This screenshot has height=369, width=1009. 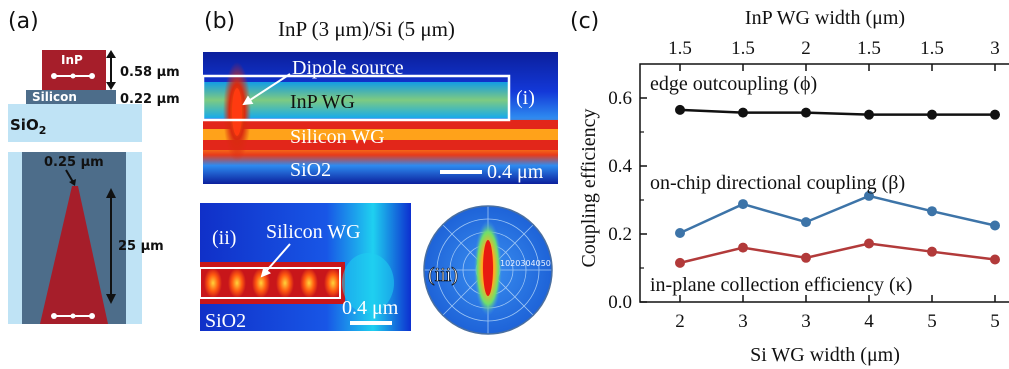 What do you see at coordinates (275, 260) in the screenshot?
I see `silicon-wg-arrow-ii` at bounding box center [275, 260].